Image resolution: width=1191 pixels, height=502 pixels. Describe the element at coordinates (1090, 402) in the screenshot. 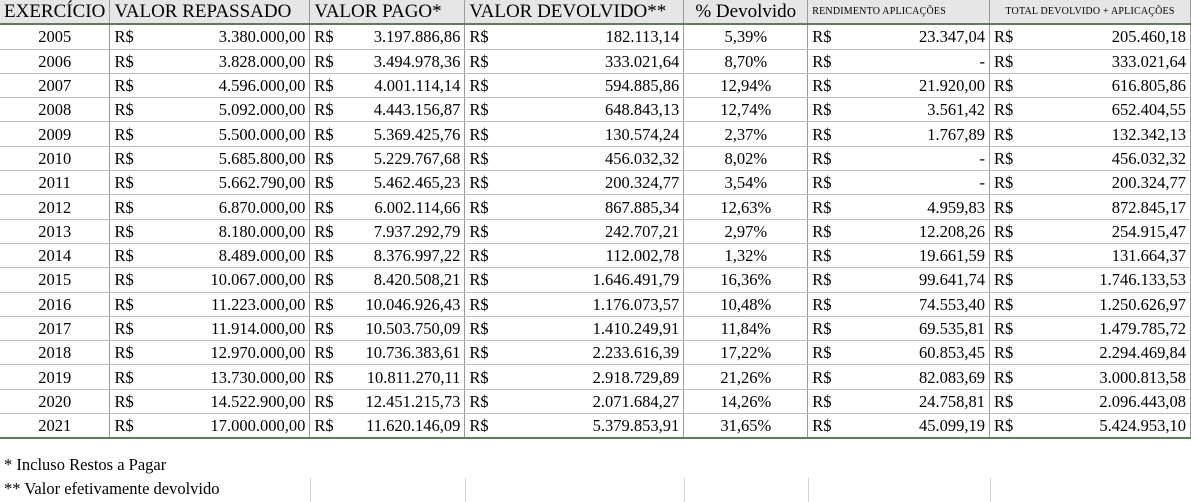

I see `cell-total: R$ 2.096.443,08` at that location.